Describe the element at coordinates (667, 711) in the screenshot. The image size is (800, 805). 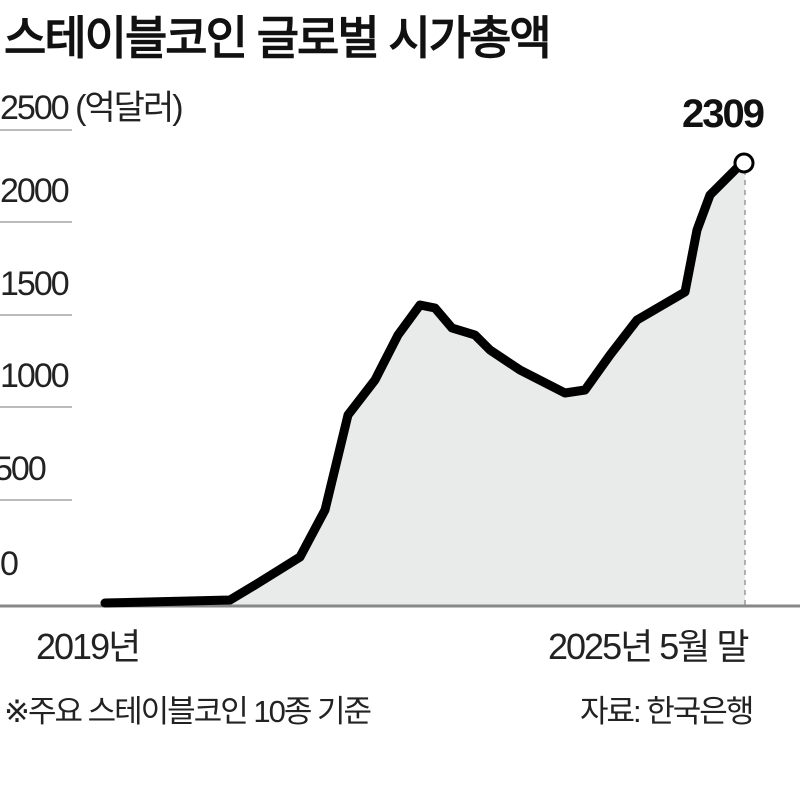
I see `source-label: 자료: 한국은행` at that location.